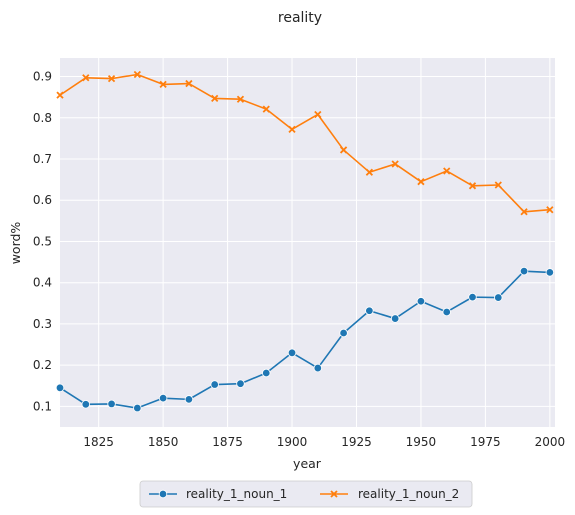  Describe the element at coordinates (292, 442) in the screenshot. I see `x-tick-label: 1900` at that location.